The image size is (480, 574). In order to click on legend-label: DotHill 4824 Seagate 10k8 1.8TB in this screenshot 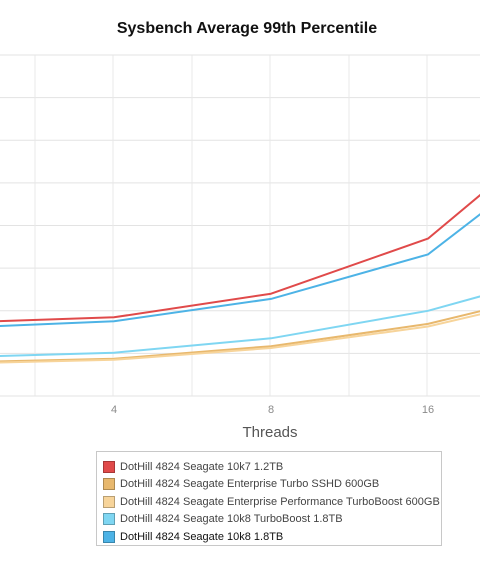, I will do `click(202, 536)`.